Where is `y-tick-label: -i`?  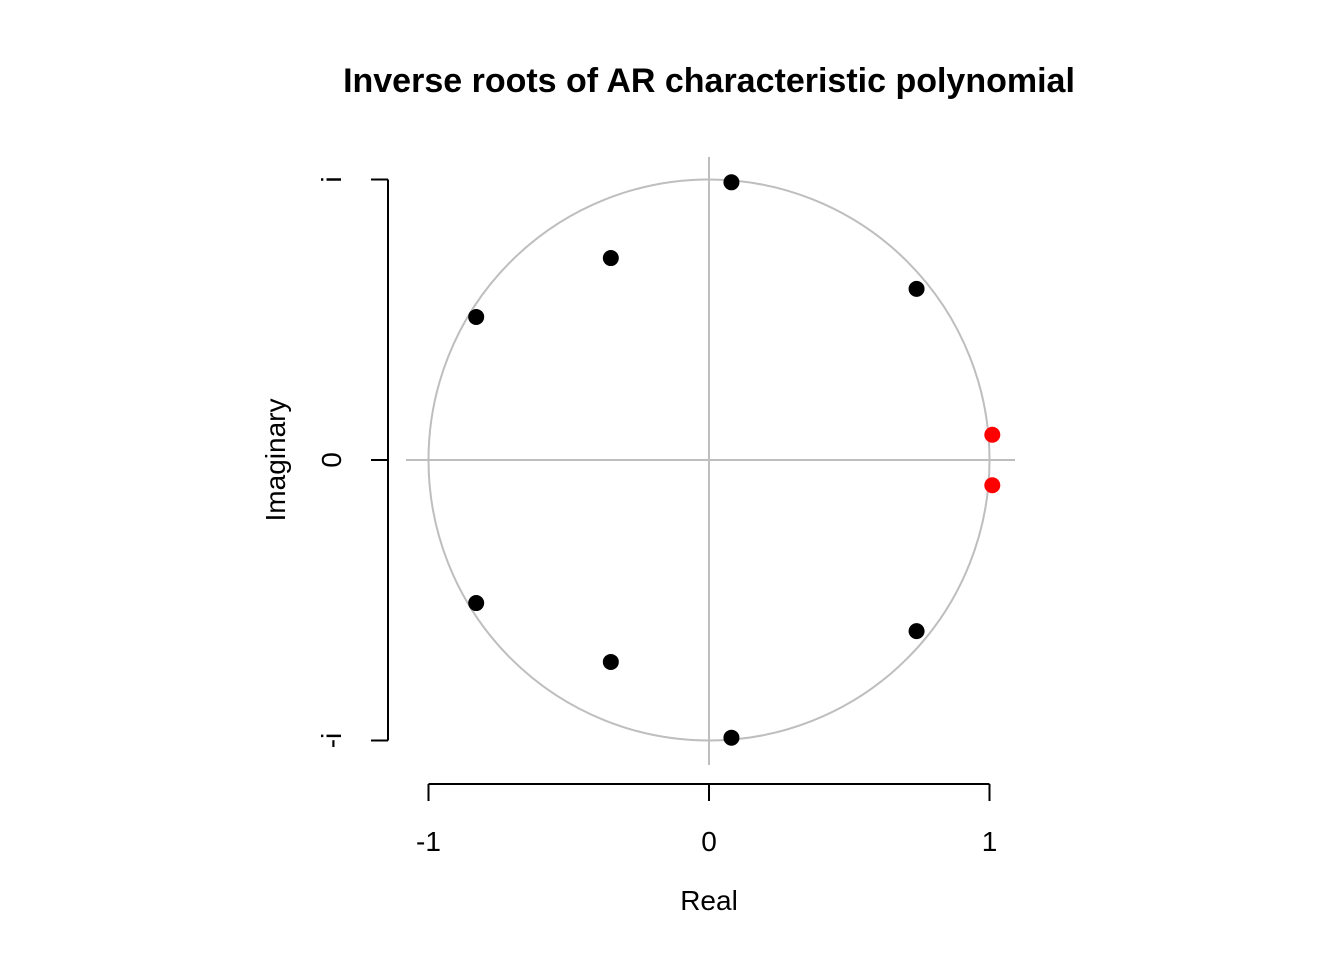 y-tick-label: -i is located at coordinates (331, 741).